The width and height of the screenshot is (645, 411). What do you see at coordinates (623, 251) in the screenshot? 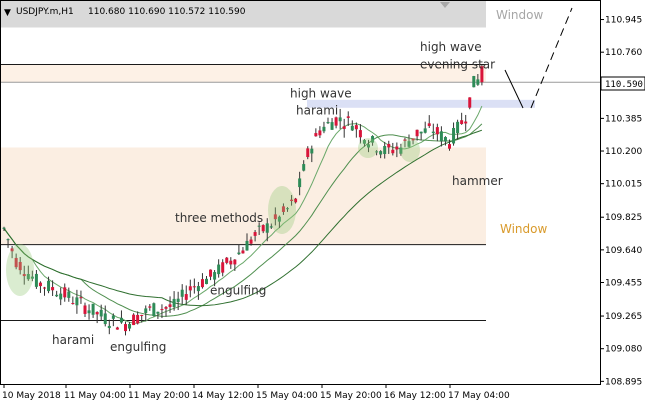
I see `y-tick-label: 109.640` at bounding box center [623, 251].